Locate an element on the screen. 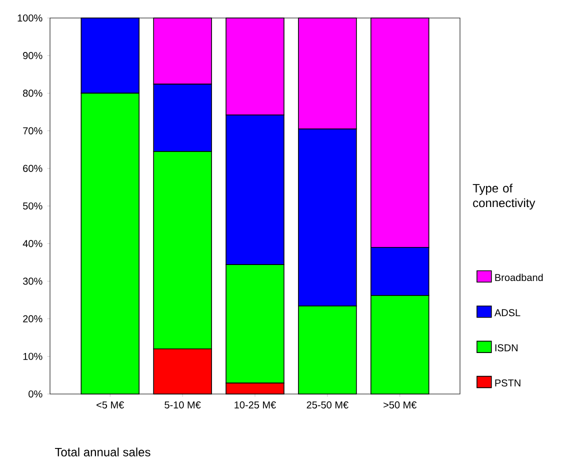 The height and width of the screenshot is (461, 562). y-tick-label: 60% is located at coordinates (32, 168).